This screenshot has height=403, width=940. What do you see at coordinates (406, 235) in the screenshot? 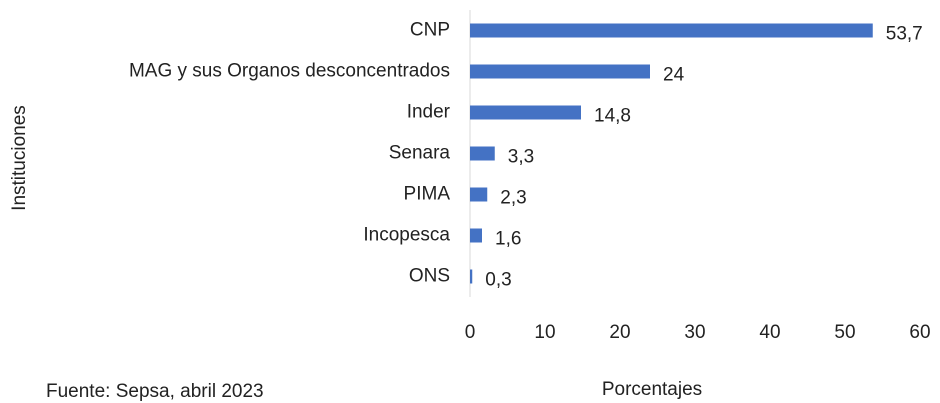
I see `y-tick-label: Incopesca` at bounding box center [406, 235].